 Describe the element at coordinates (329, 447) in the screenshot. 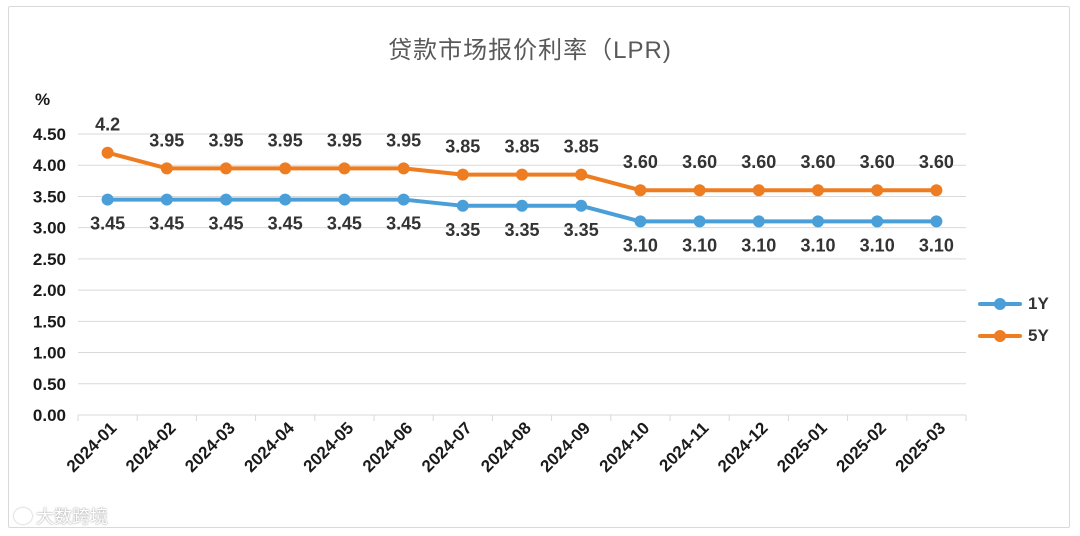

I see `x-tick-label: 2024-05` at that location.